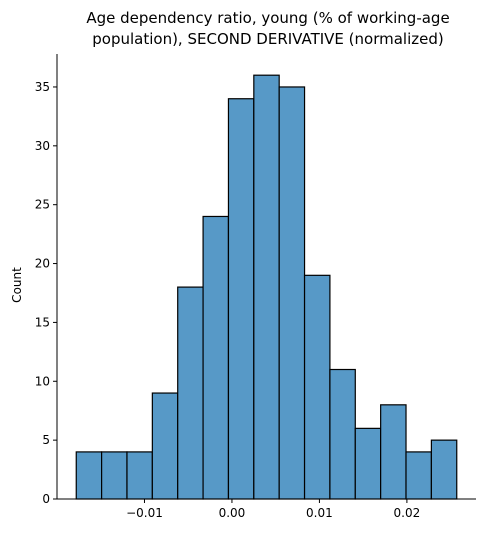  What do you see at coordinates (407, 513) in the screenshot?
I see `x-tick-label: 0.02` at bounding box center [407, 513].